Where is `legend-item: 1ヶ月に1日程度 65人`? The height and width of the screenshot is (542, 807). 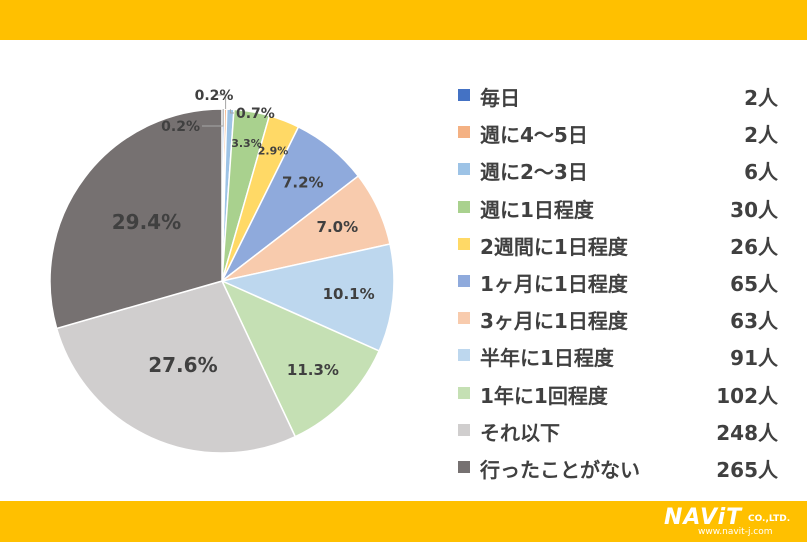
legend-item: 1ヶ月に1日程度 65人 is located at coordinates (618, 281).